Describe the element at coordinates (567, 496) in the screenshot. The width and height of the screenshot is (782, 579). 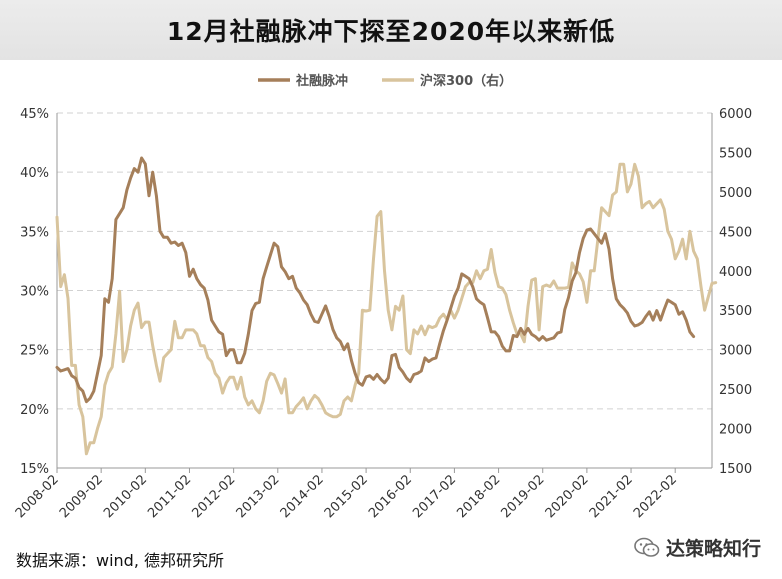
I see `x-tick-label: 2020-02` at that location.